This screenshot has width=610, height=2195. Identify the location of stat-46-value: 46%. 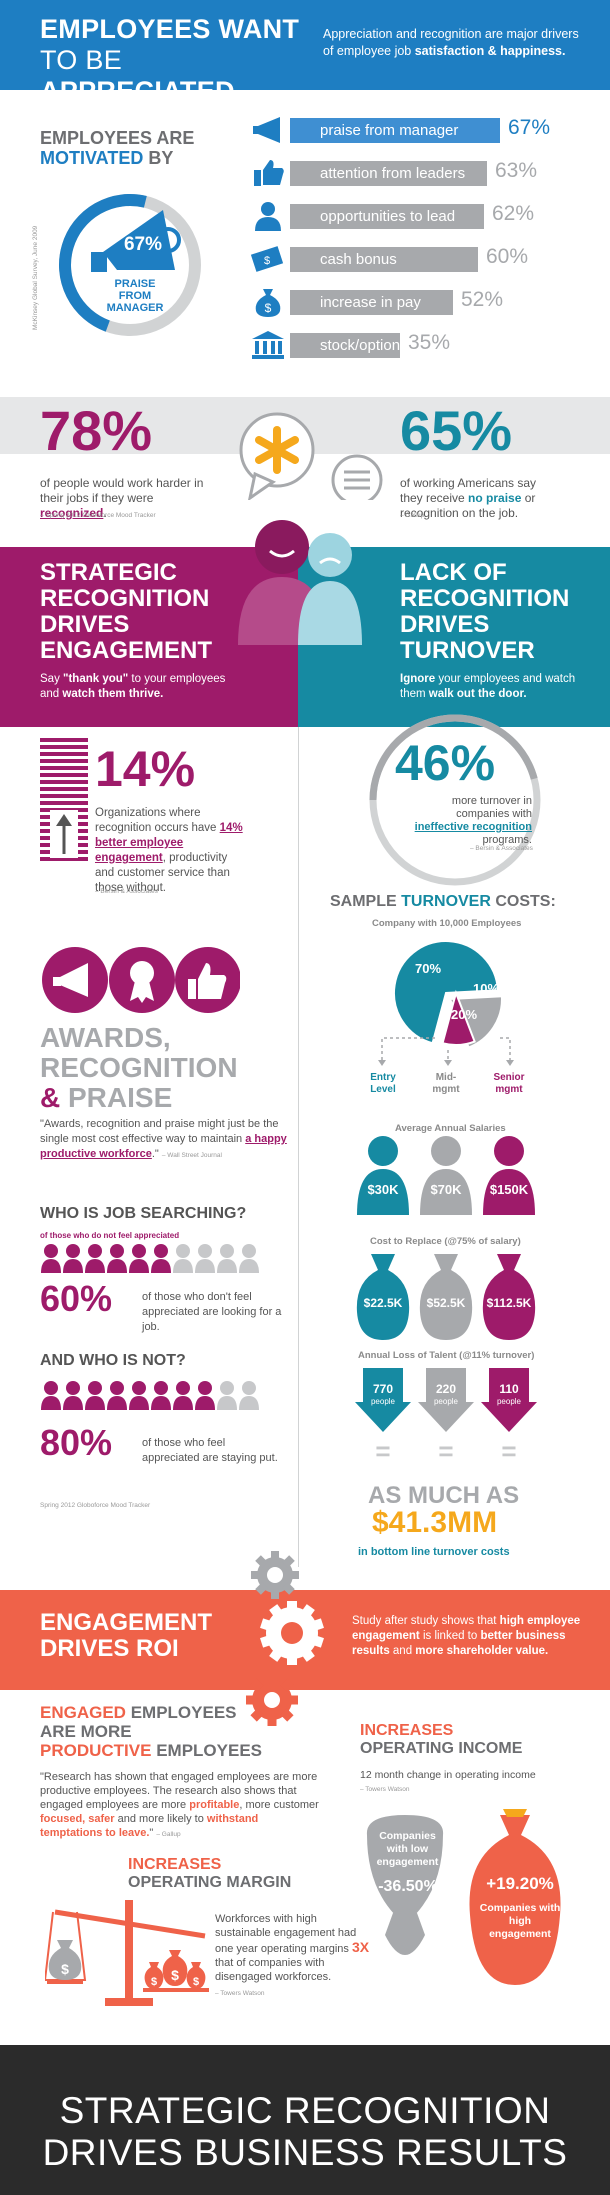
(445, 763).